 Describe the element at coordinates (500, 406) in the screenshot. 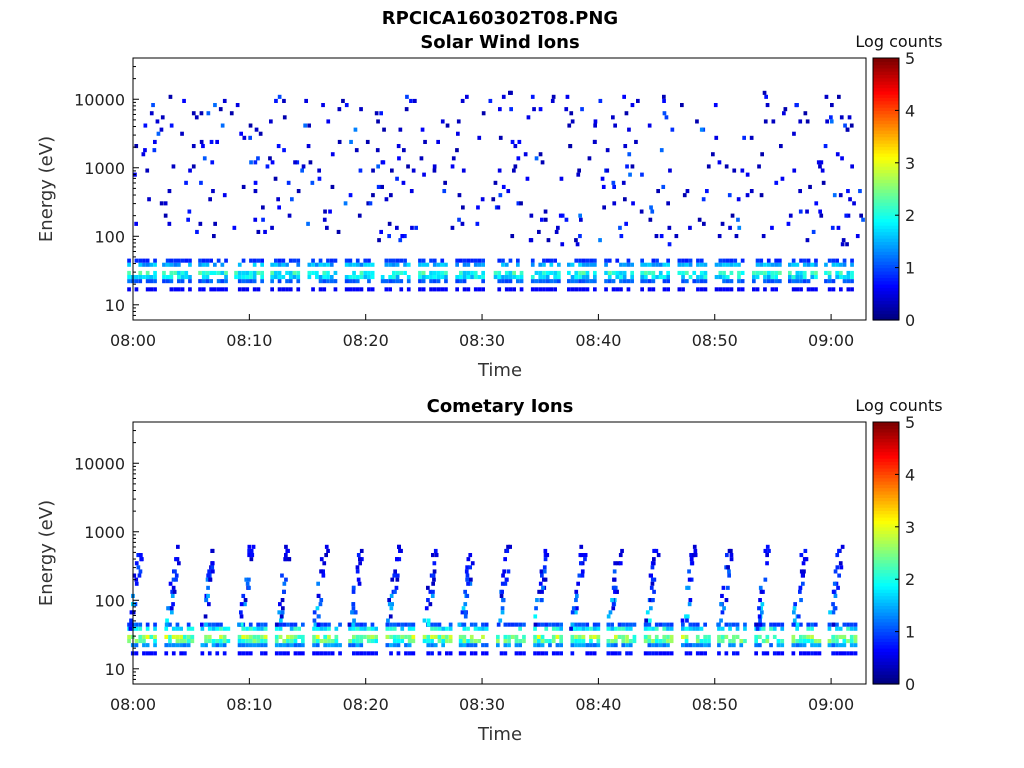

I see `cometary-title: Cometary Ions` at that location.